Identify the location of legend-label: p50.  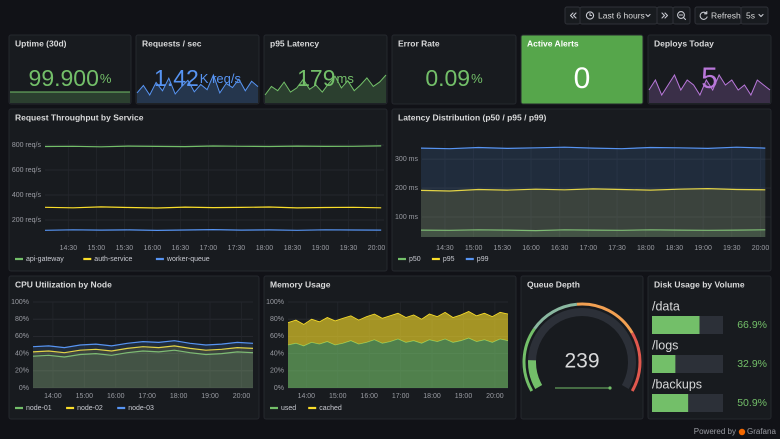
(415, 259).